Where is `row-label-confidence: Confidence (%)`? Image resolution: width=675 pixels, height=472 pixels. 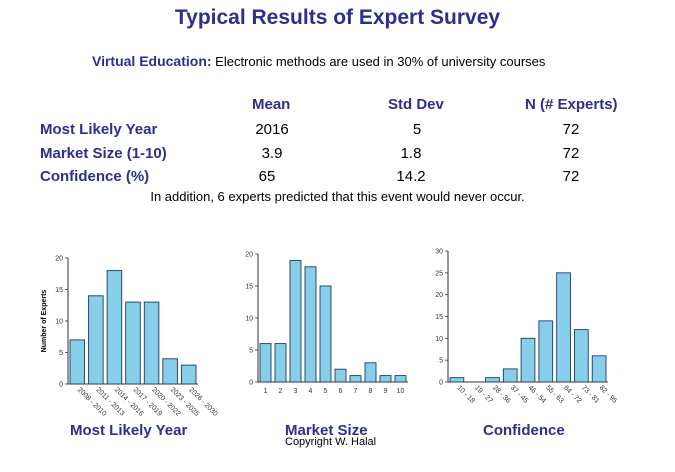
row-label-confidence: Confidence (%) is located at coordinates (95, 176).